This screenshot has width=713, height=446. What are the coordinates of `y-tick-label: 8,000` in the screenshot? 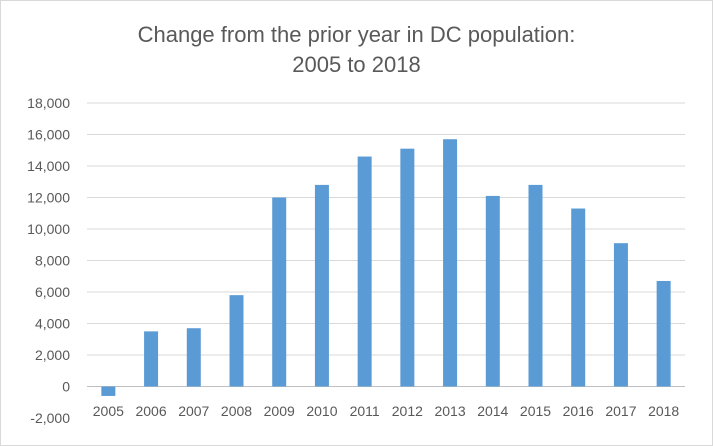 It's located at (52, 261).